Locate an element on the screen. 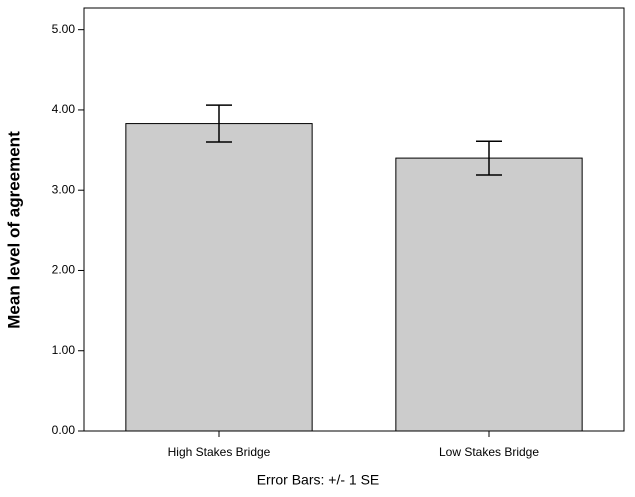 The height and width of the screenshot is (497, 635). y-tick-label: 5.00 is located at coordinates (64, 29).